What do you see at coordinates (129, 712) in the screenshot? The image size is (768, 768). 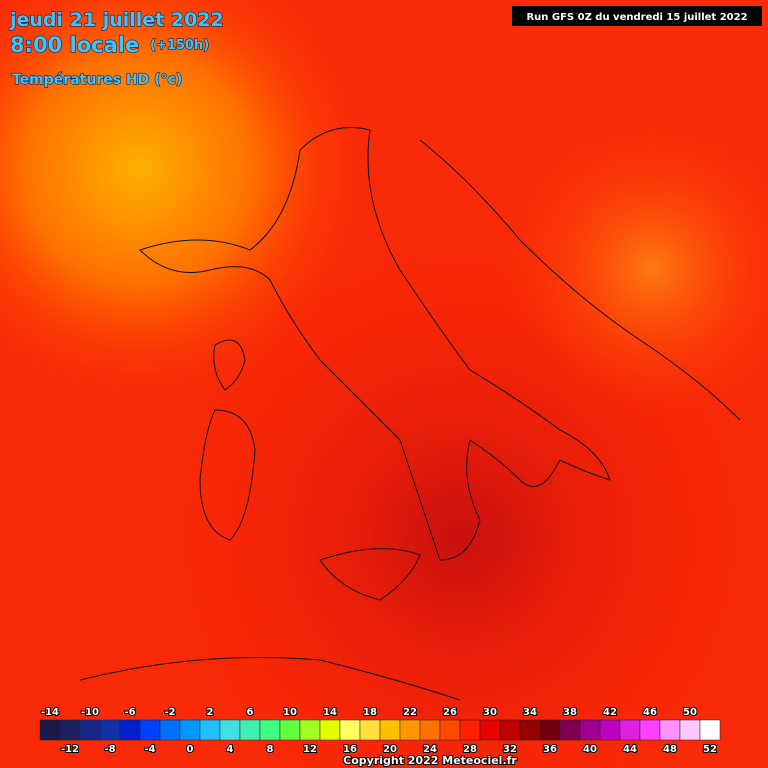 I see `legend-label: -6` at bounding box center [129, 712].